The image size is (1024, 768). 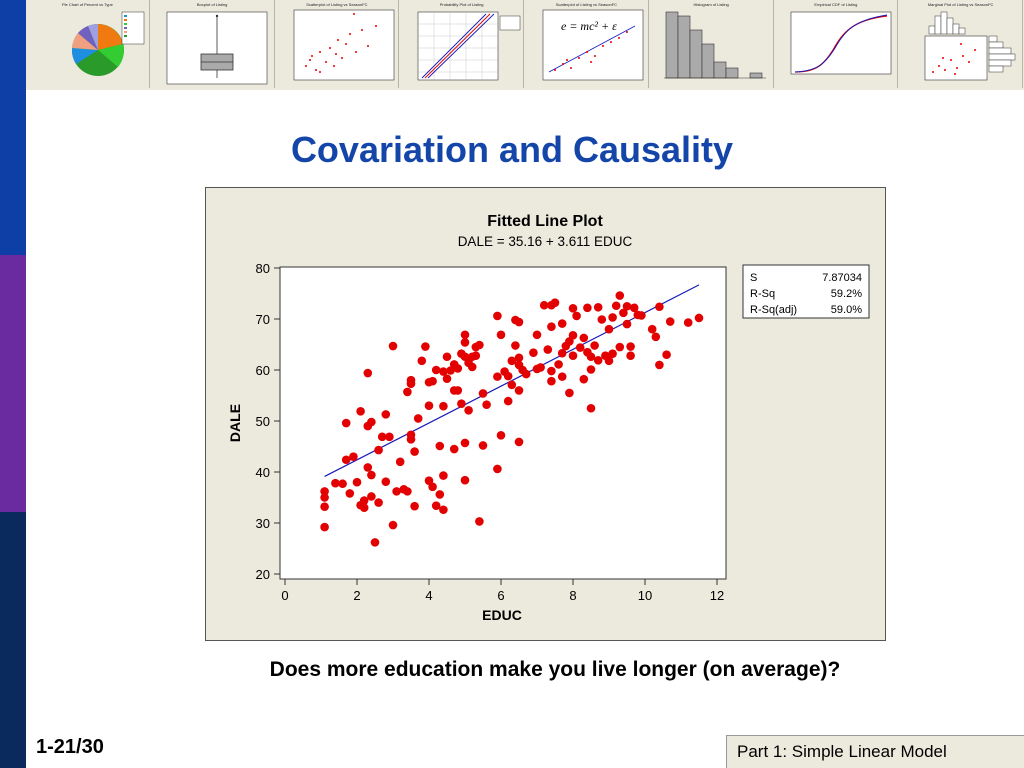 What do you see at coordinates (263, 472) in the screenshot?
I see `y-tick-label: 40` at bounding box center [263, 472].